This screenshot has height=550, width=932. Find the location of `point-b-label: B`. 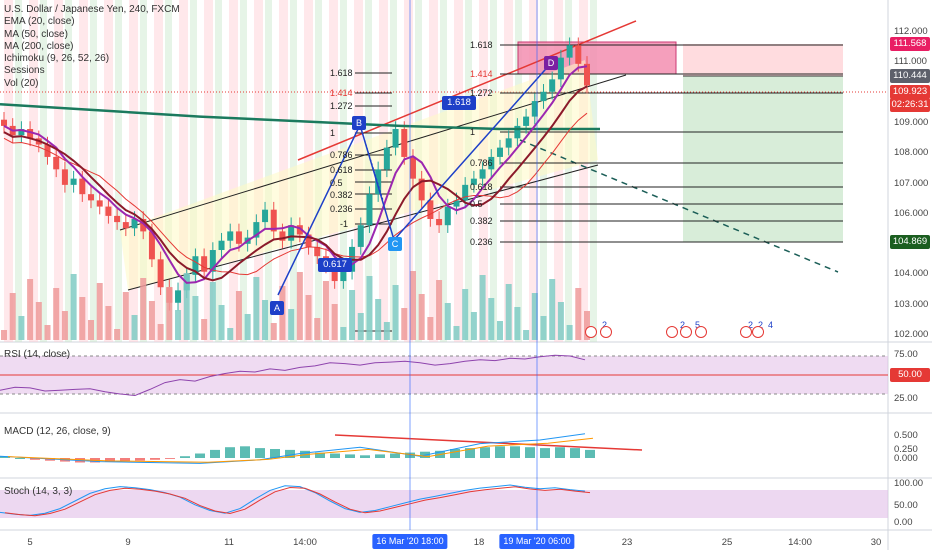

point-b-label: B is located at coordinates (359, 123).